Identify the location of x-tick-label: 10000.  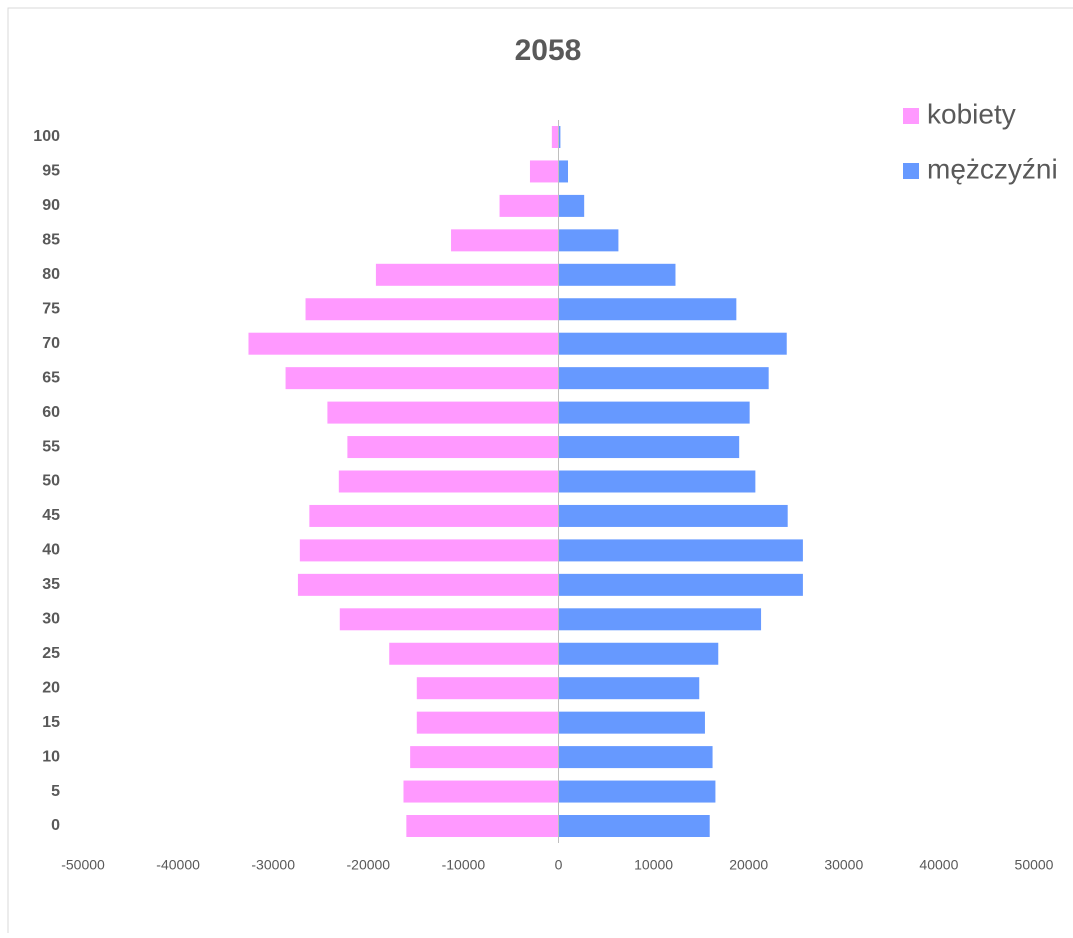
(653, 865).